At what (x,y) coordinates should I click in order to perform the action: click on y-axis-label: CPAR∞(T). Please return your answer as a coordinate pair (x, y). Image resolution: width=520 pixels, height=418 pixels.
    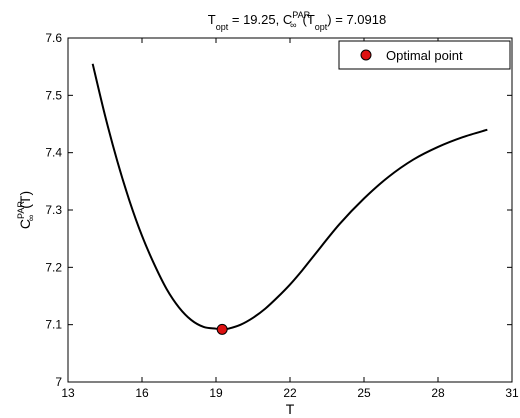
    Looking at the image, I should click on (26, 210).